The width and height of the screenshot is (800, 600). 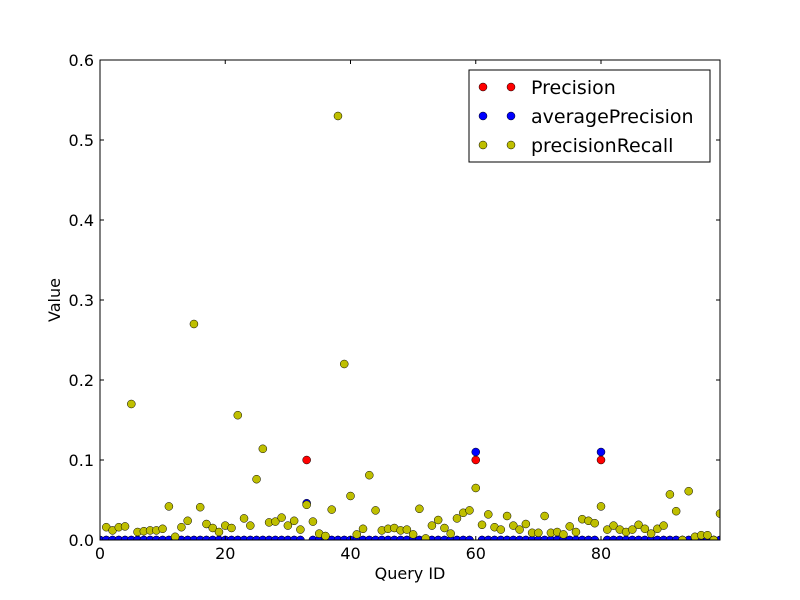 I want to click on y-tick-label-6: 0.6, so click(x=81, y=60).